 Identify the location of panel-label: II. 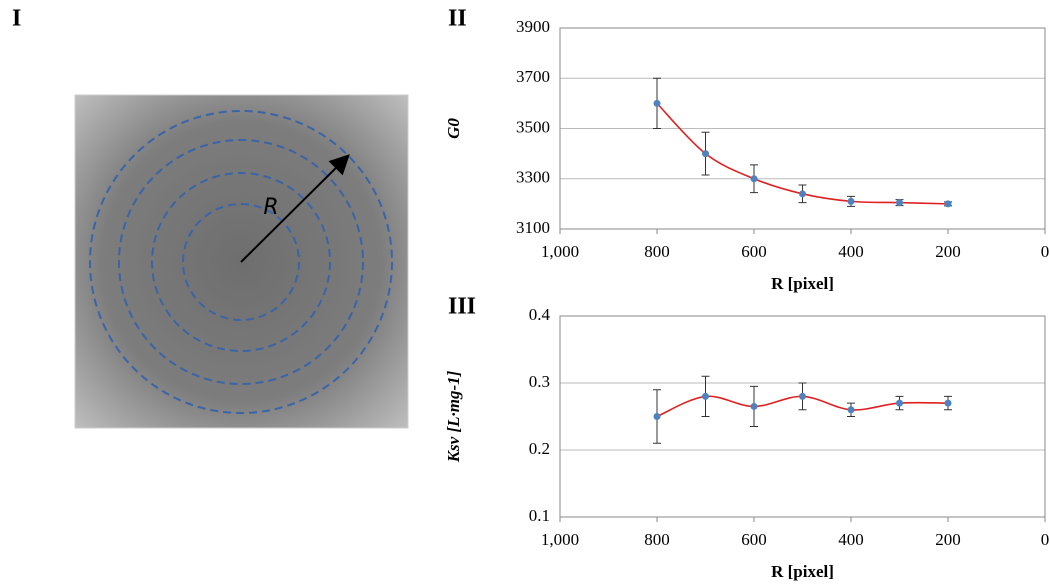
(457, 19).